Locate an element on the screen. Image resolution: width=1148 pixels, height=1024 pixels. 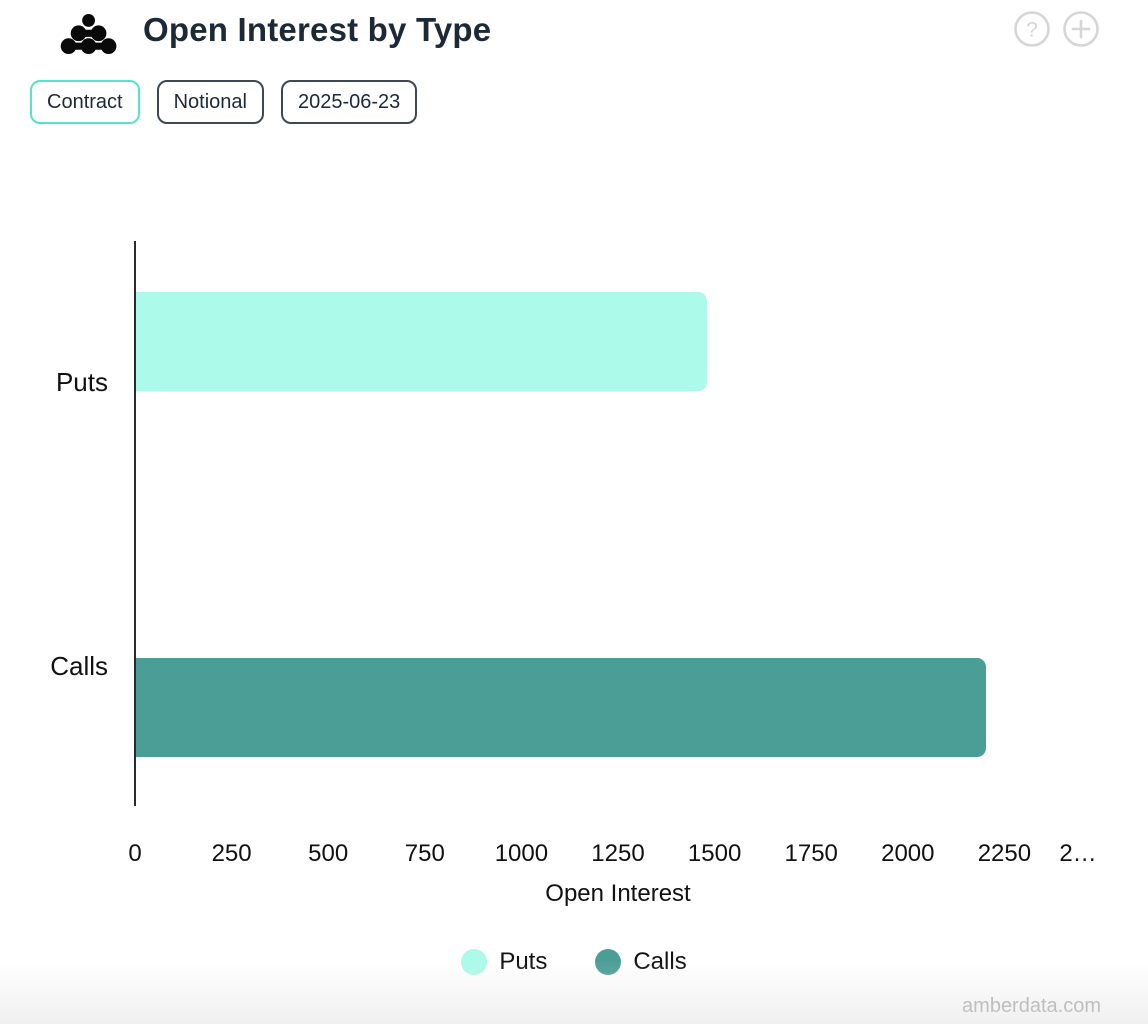
y-axis-label-puts: Puts is located at coordinates (81, 382).